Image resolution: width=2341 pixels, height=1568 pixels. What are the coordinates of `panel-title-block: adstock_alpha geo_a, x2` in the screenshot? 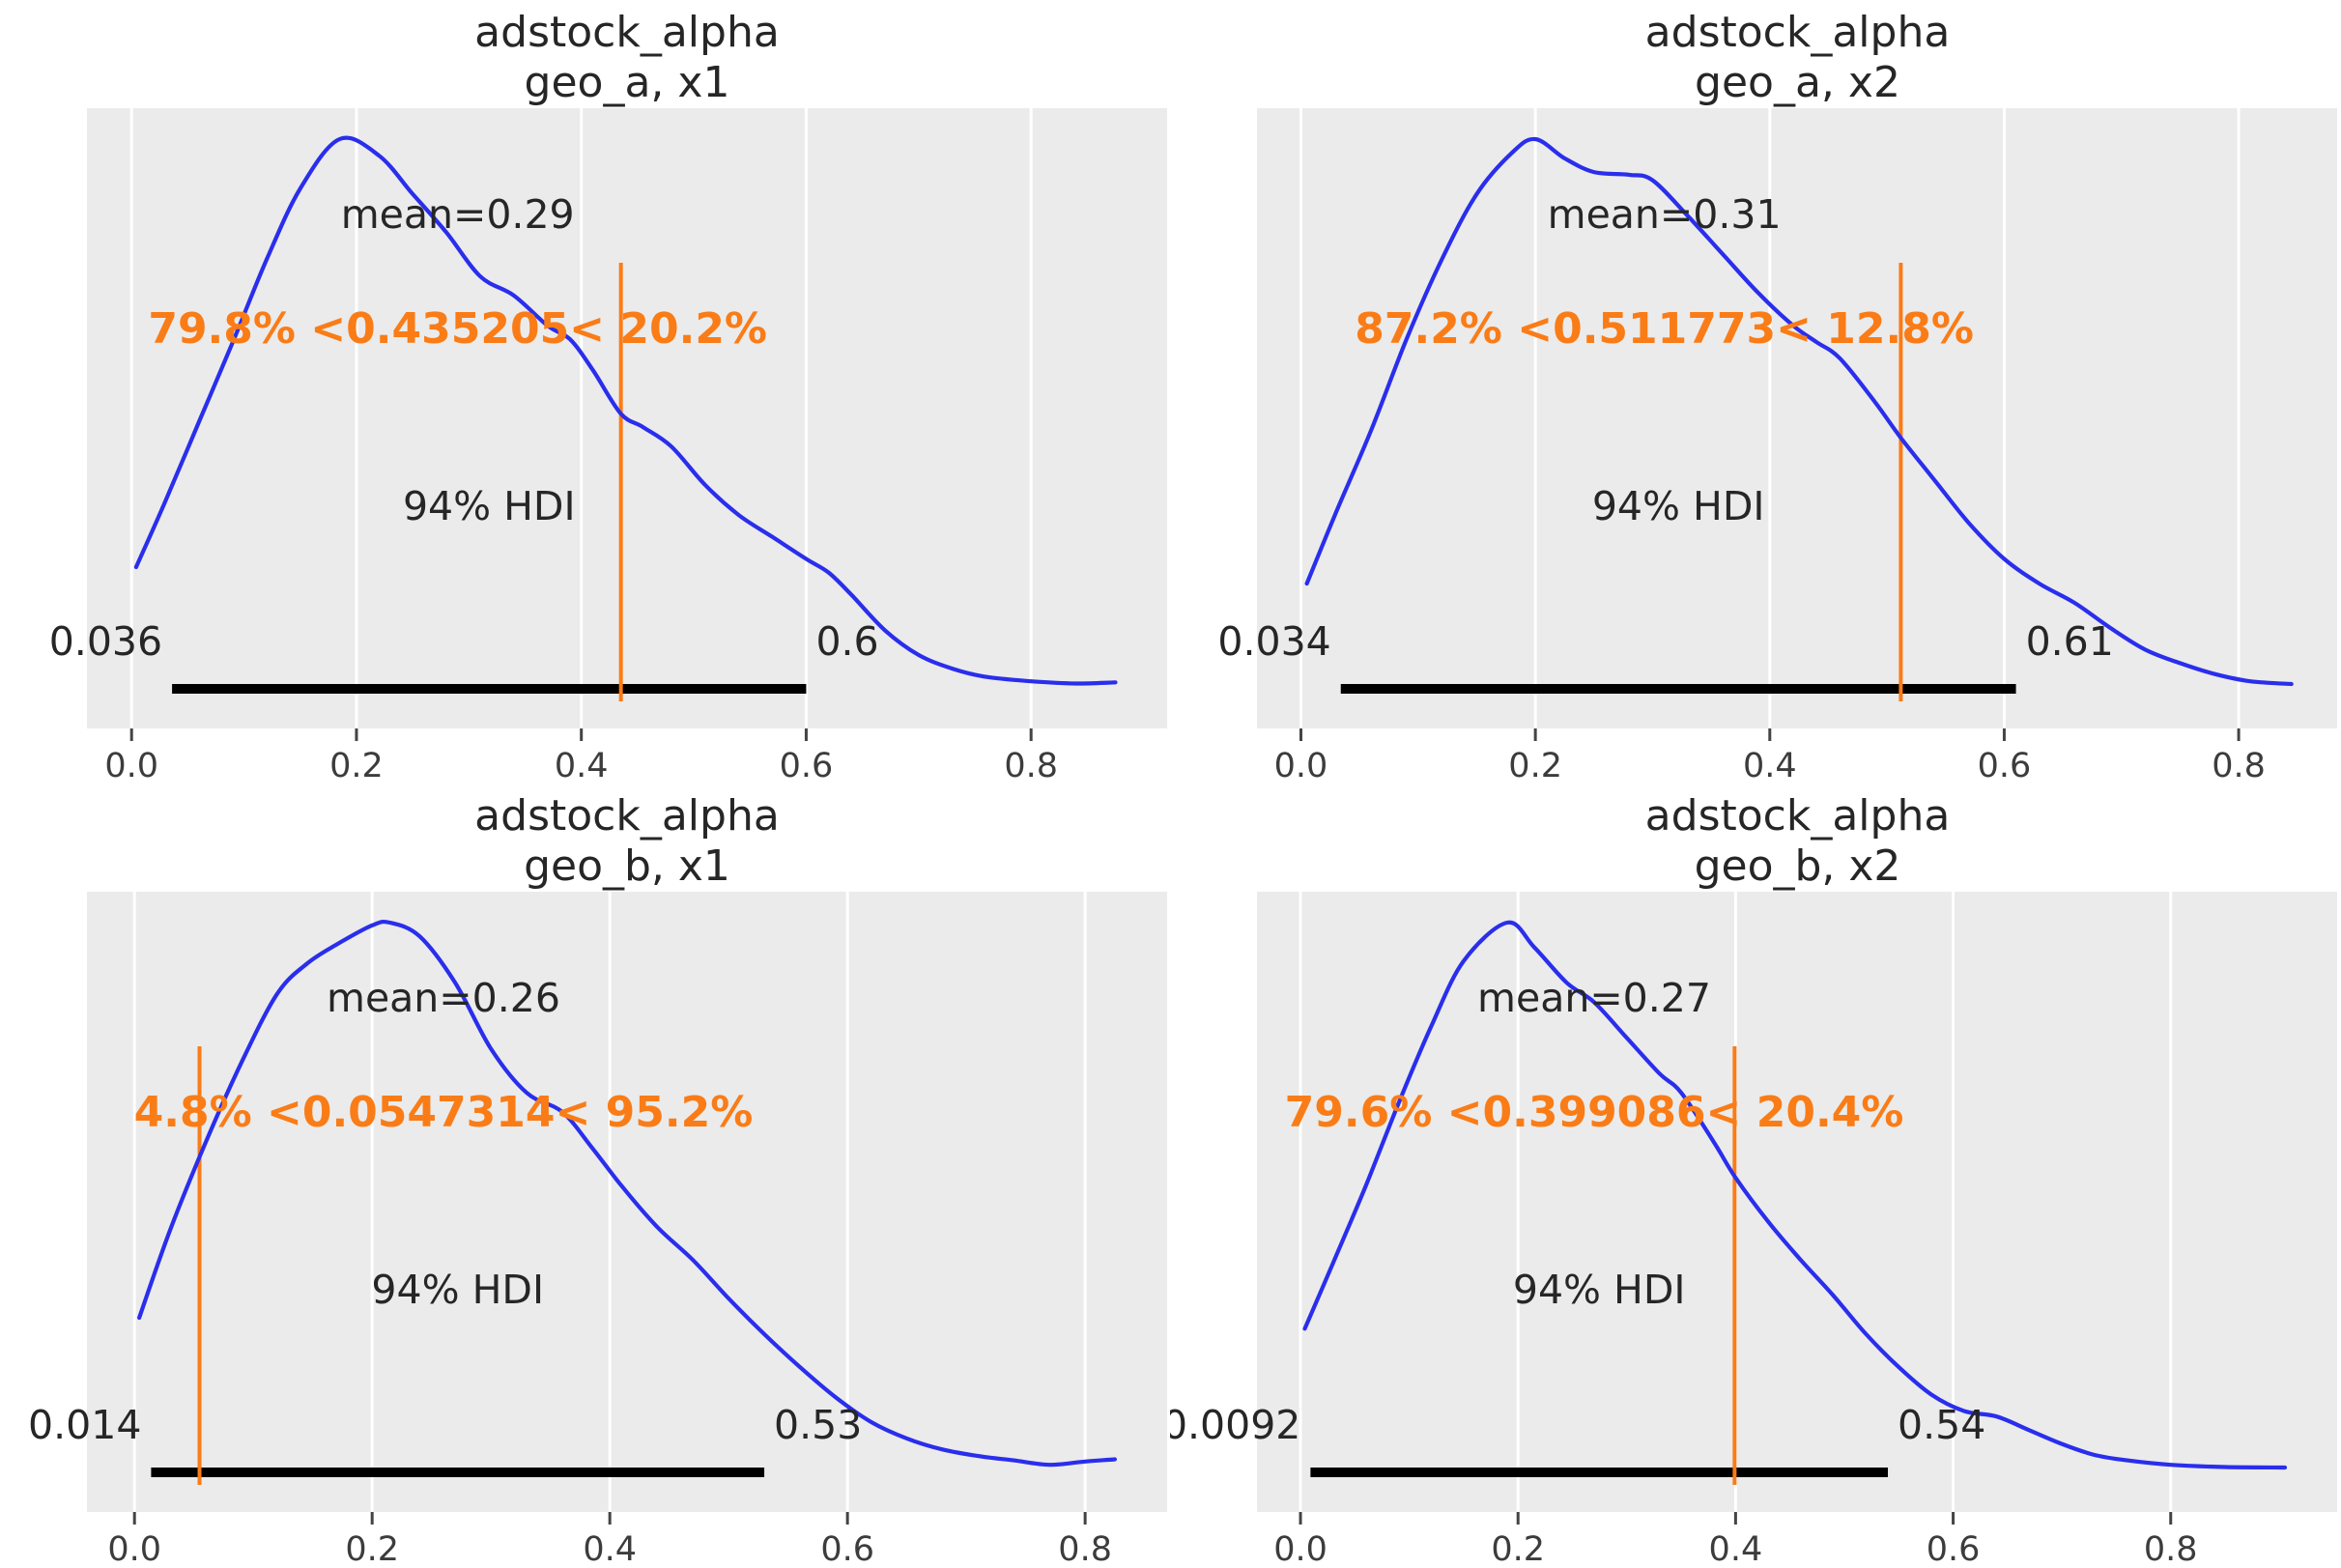 It's located at (1756, 54).